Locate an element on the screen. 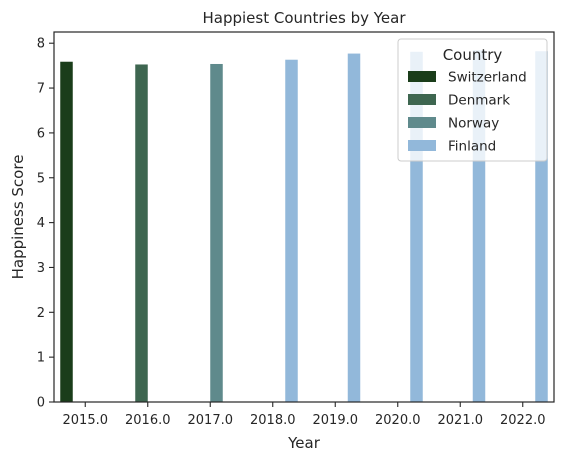 The width and height of the screenshot is (562, 463). legend-swatch-norway is located at coordinates (422, 122).